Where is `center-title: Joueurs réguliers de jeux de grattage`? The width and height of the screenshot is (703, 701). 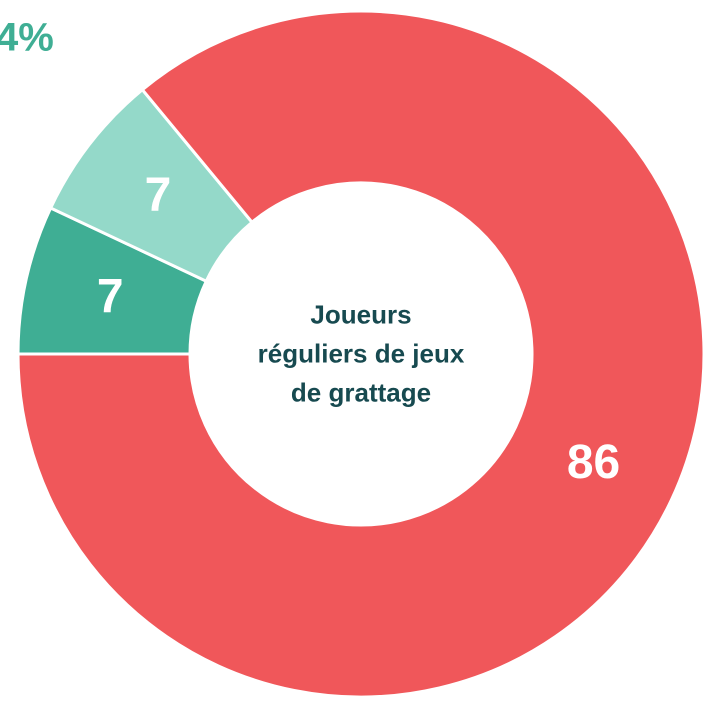
center-title: Joueurs réguliers de jeux de grattage is located at coordinates (361, 353).